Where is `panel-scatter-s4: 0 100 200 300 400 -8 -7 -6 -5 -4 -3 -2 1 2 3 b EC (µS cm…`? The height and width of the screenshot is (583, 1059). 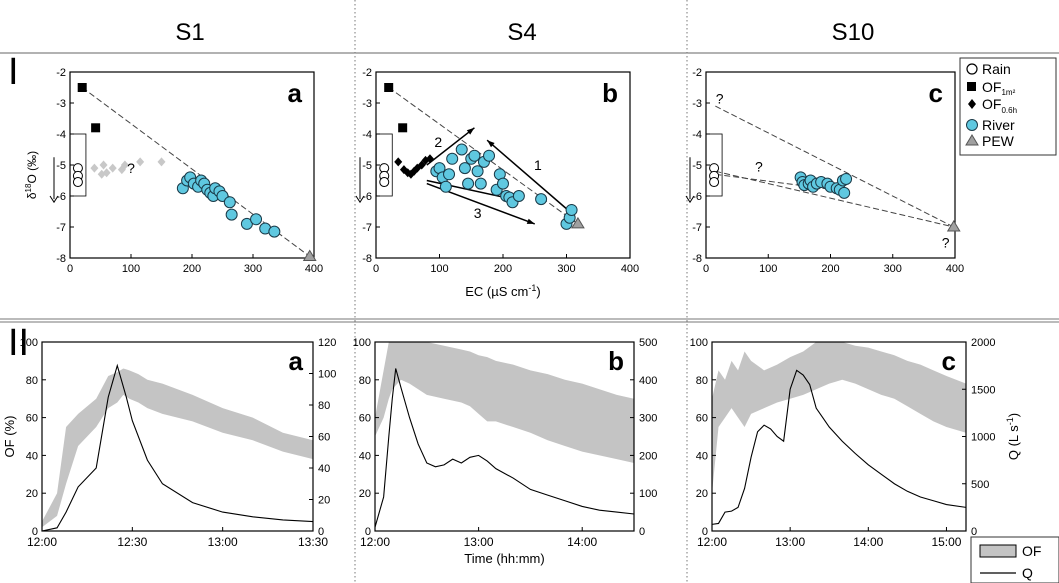
panel-scatter-s4: 0 100 200 300 400 -8 -7 -6 -5 -4 -3 -2 1 2 3 b EC (µS cm… is located at coordinates (497, 183).